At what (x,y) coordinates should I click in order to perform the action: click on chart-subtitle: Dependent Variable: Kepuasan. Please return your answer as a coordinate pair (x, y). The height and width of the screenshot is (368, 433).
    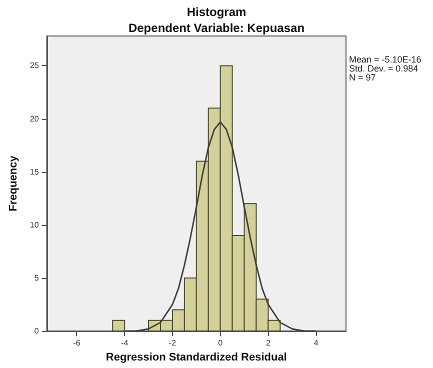
    Looking at the image, I should click on (216, 28).